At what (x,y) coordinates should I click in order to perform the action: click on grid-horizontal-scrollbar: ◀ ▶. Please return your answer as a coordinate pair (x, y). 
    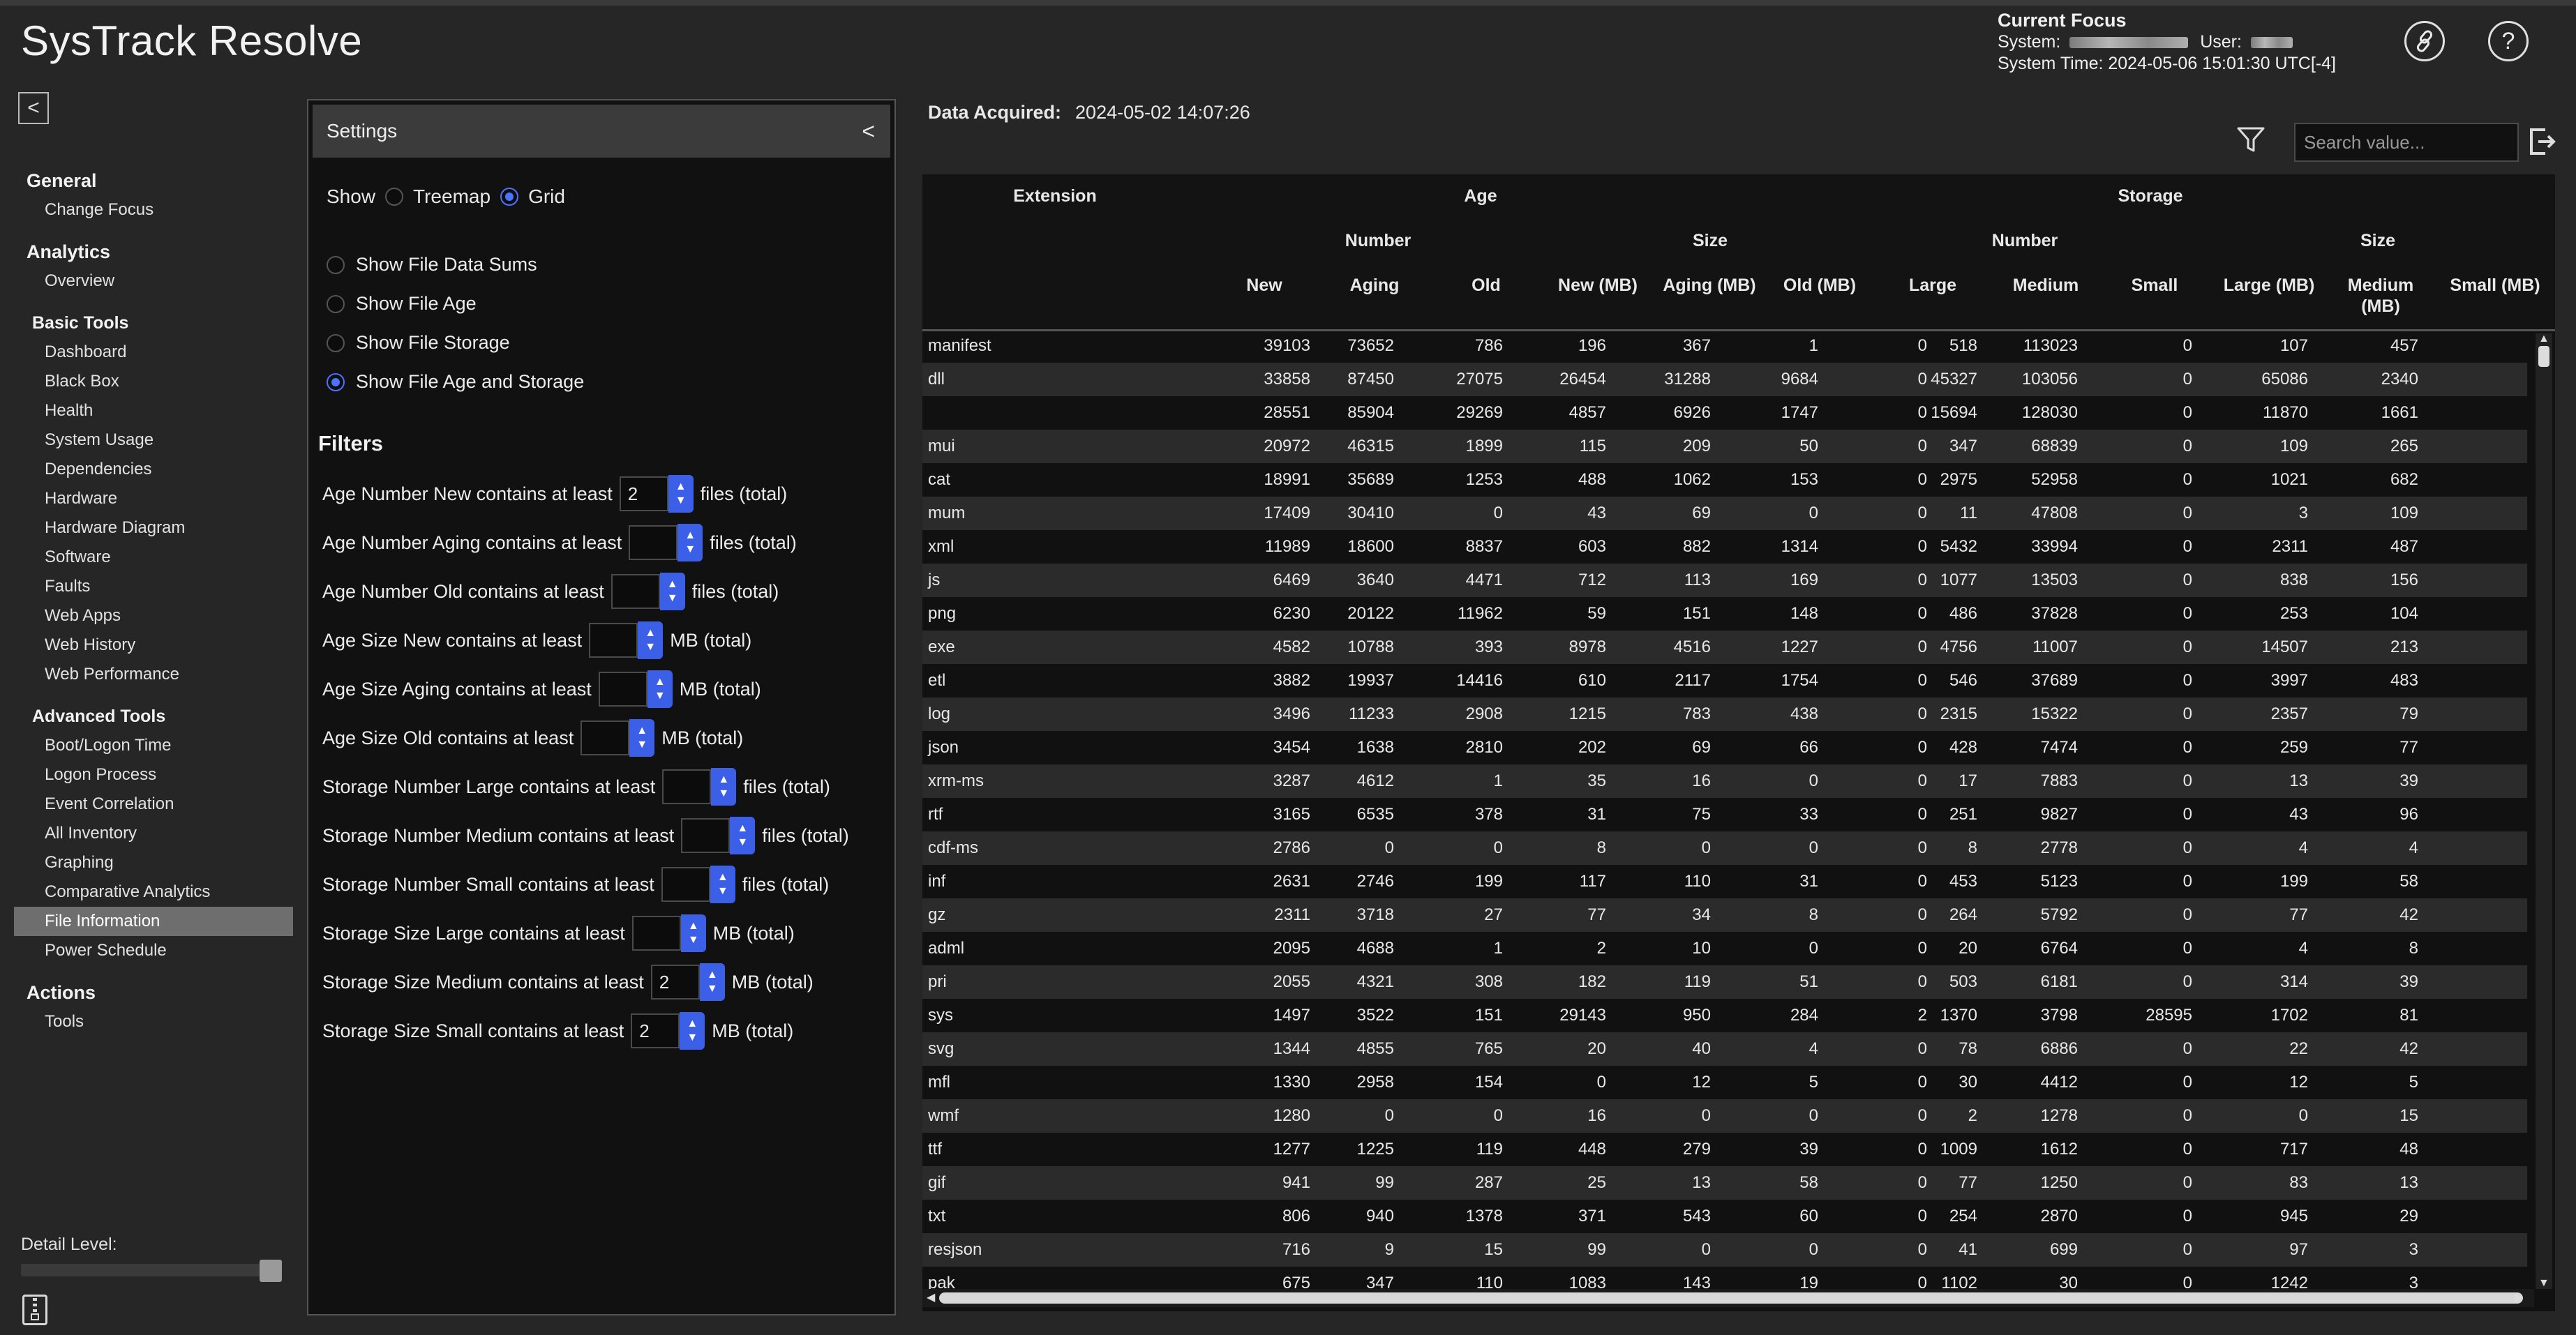
    Looking at the image, I should click on (1728, 1298).